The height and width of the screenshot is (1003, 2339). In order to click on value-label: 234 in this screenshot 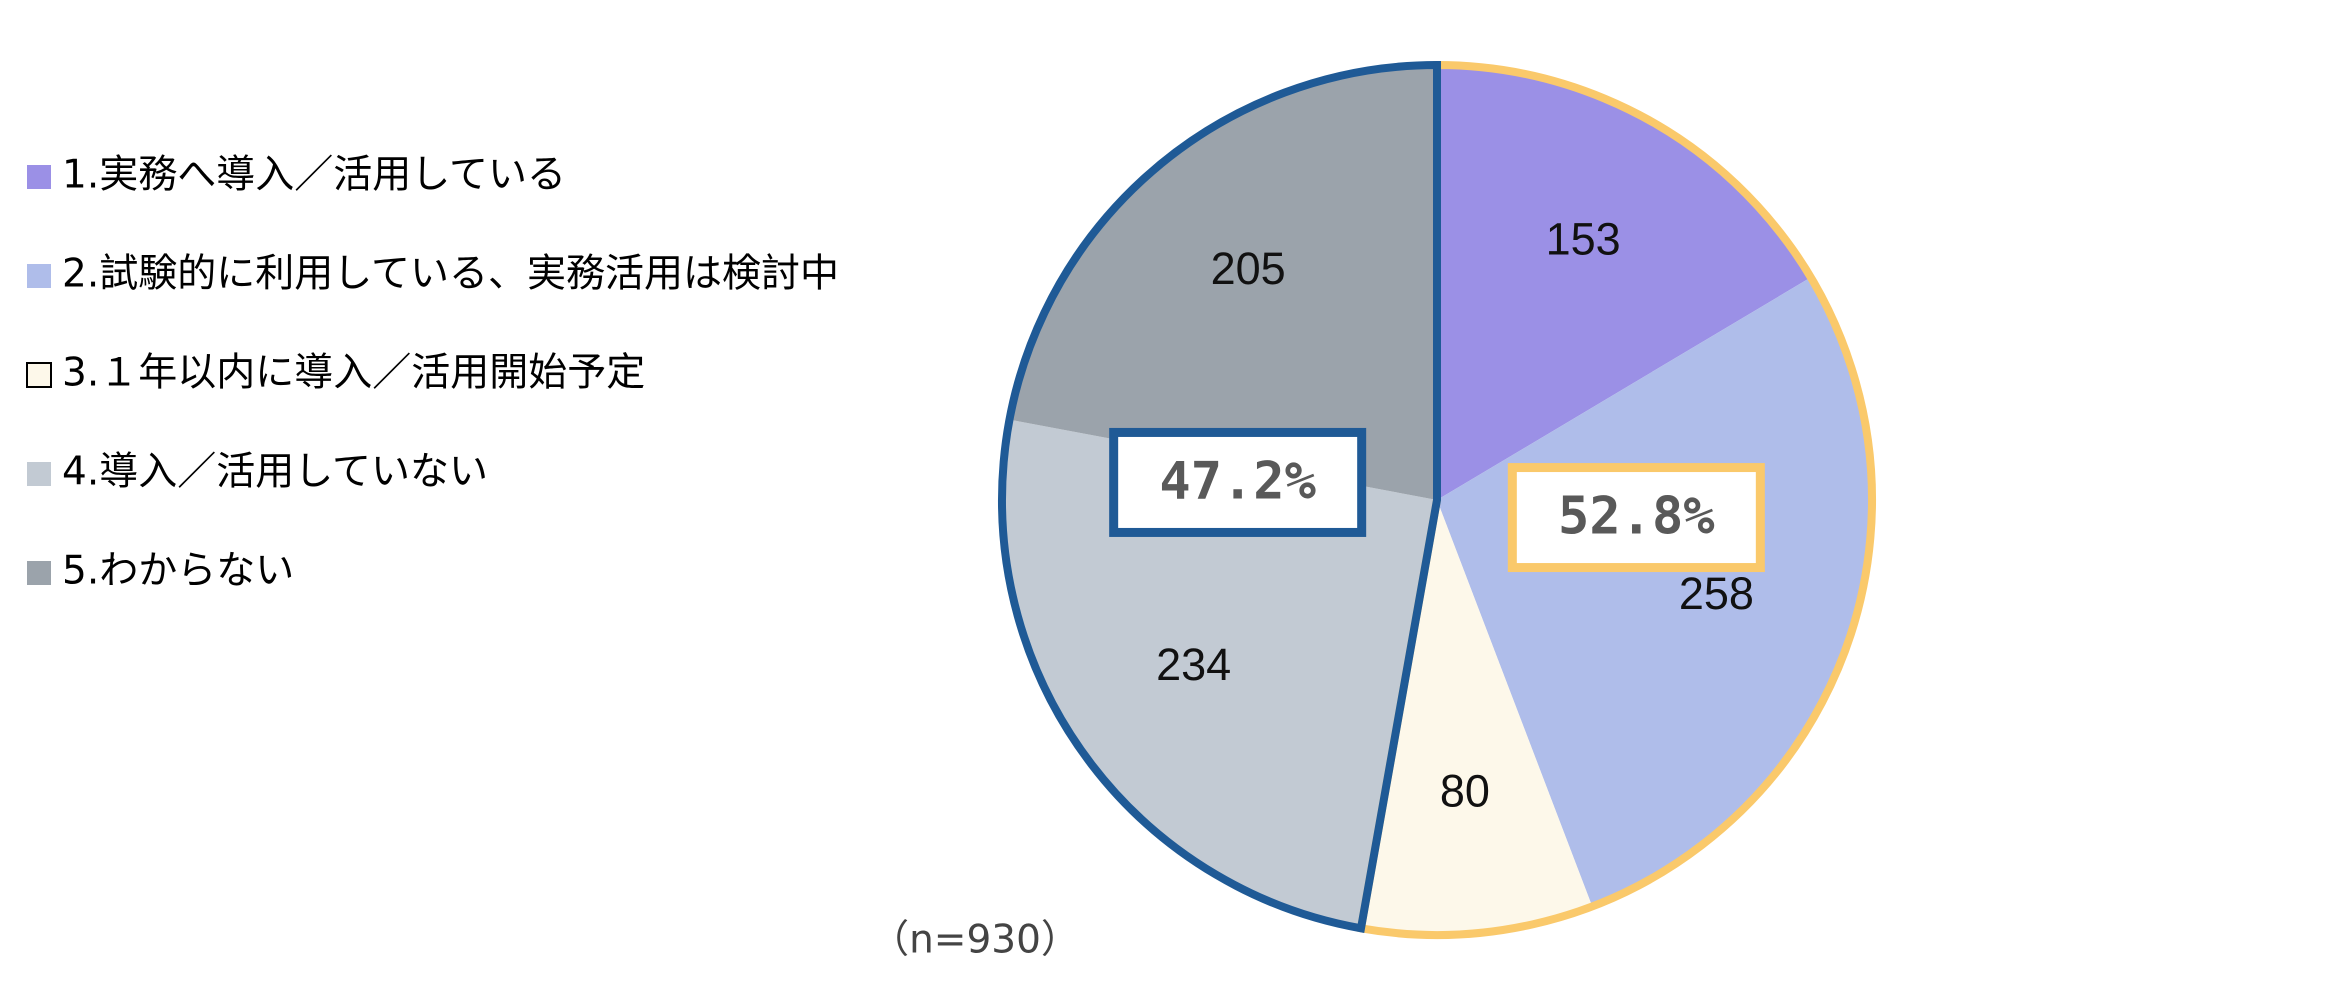, I will do `click(1193, 664)`.